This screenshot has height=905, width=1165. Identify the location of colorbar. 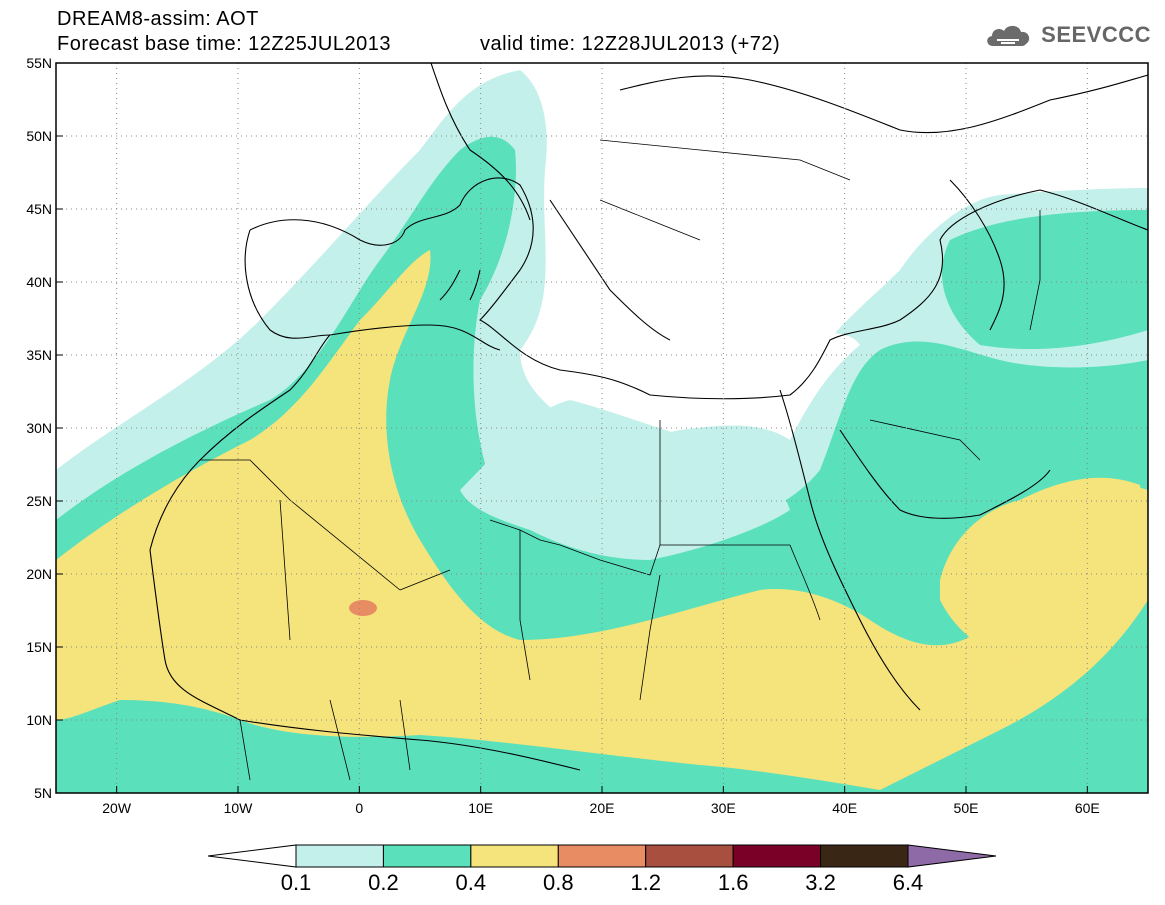
(602, 856).